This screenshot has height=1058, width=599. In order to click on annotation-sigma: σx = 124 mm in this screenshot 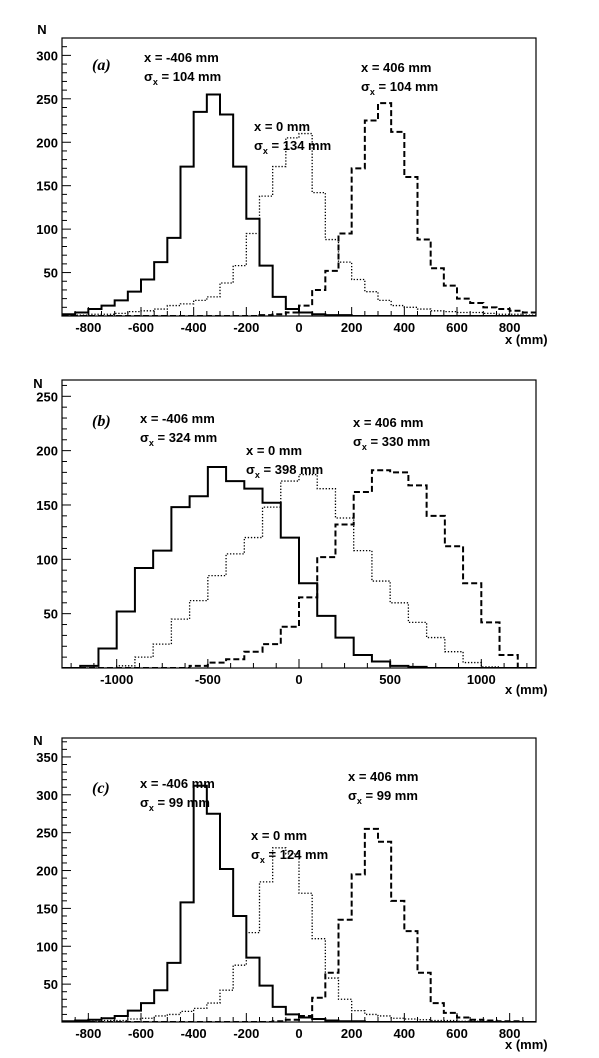, I will do `click(289, 856)`.